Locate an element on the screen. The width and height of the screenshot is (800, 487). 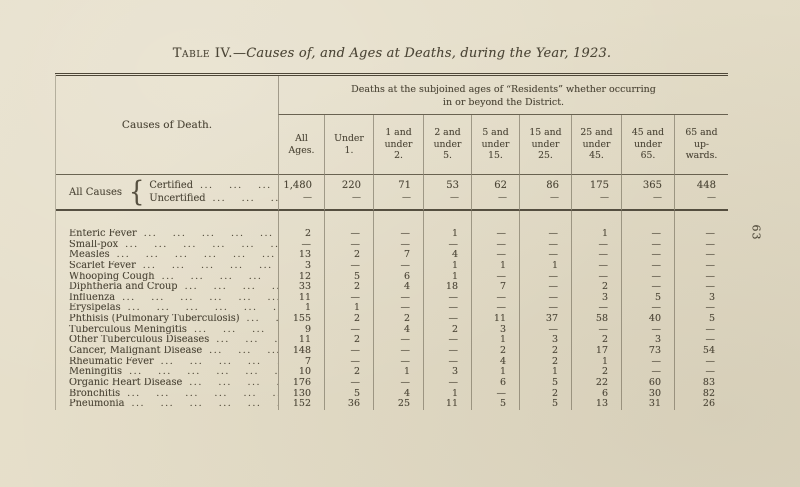
age-column-header: 25 and under 45. is located at coordinates (596, 145).